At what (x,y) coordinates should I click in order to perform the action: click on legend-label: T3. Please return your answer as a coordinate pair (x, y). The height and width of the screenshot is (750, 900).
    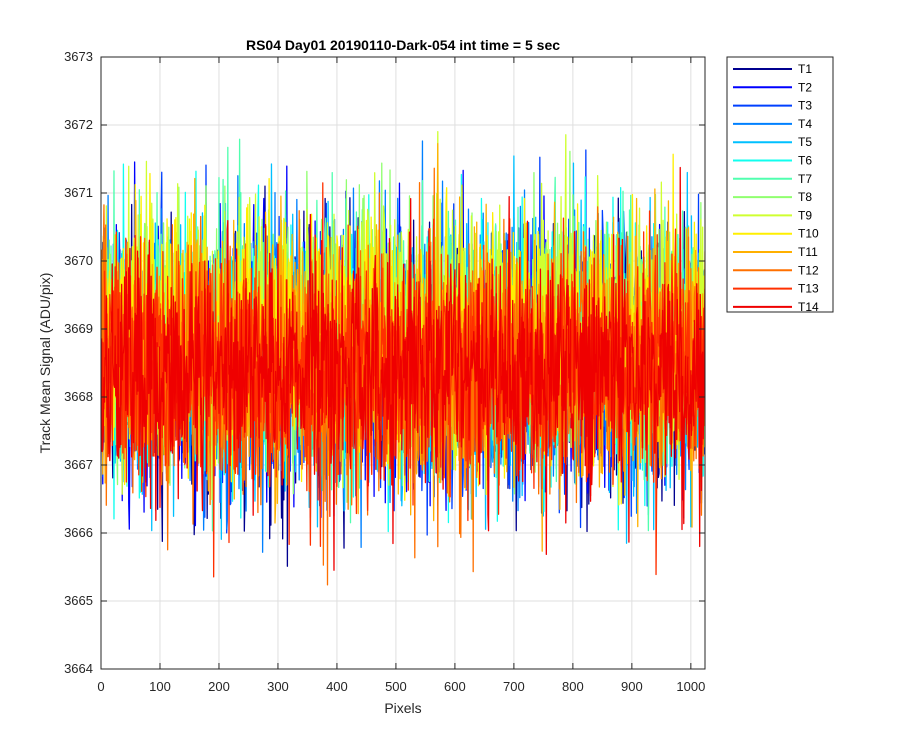
    Looking at the image, I should click on (805, 106).